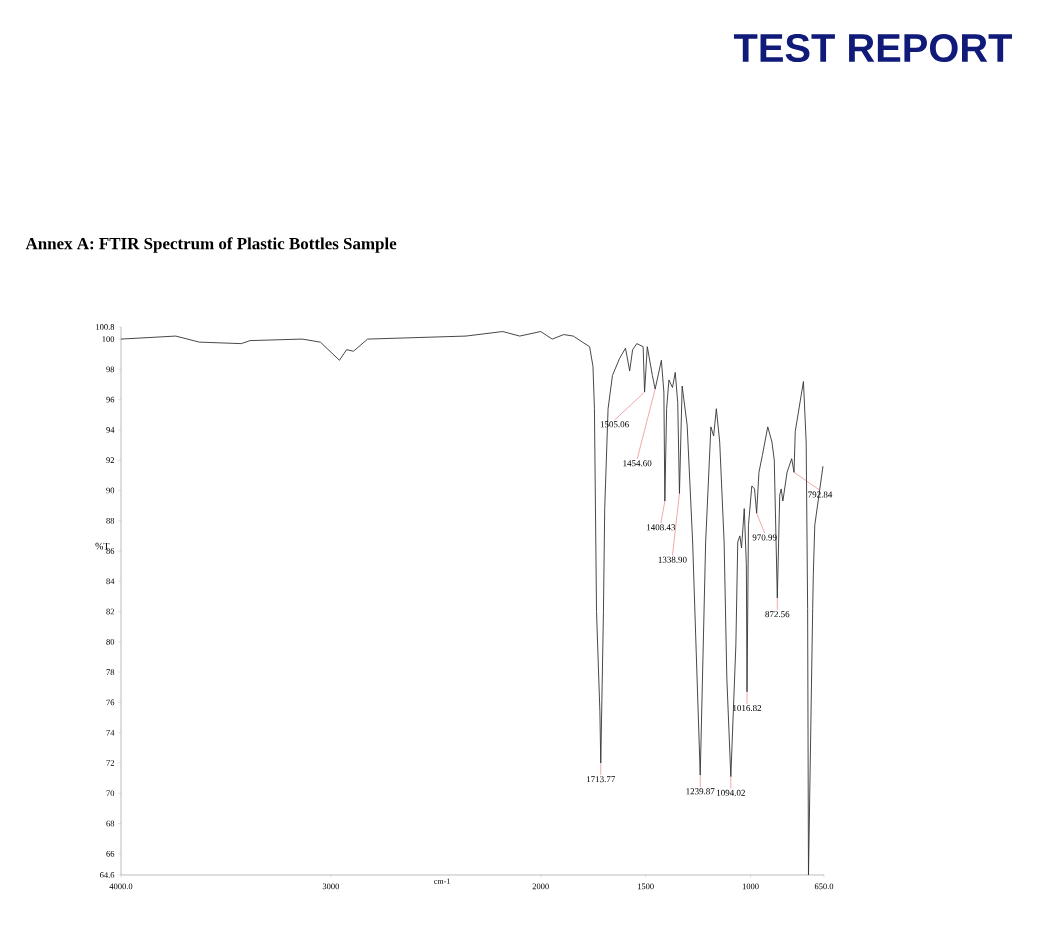  What do you see at coordinates (601, 779) in the screenshot?
I see `annotation: 1713.77` at bounding box center [601, 779].